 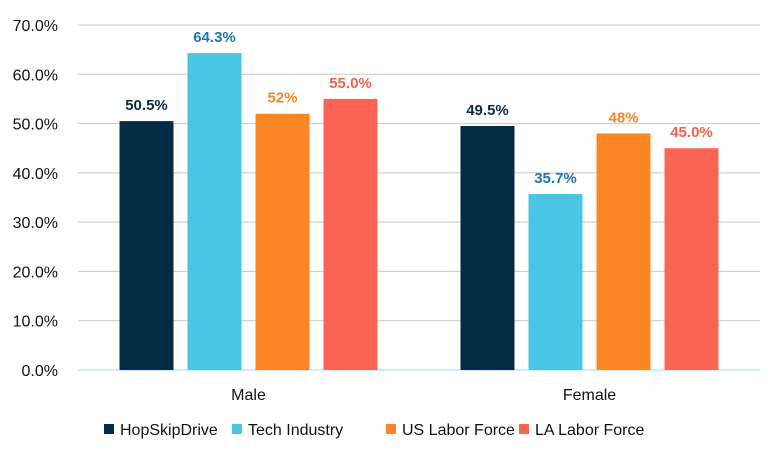 What do you see at coordinates (35, 125) in the screenshot?
I see `y-tick-label: 50.0%` at bounding box center [35, 125].